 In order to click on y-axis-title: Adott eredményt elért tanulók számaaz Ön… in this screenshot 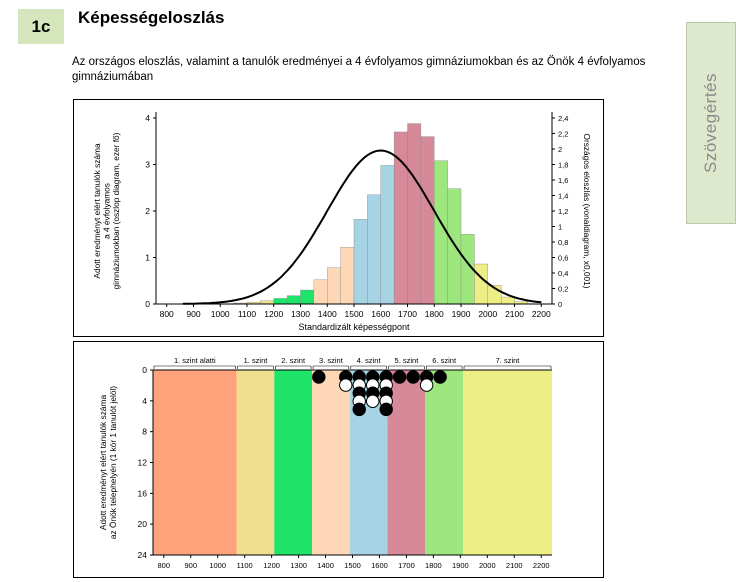, I will do `click(108, 462)`.